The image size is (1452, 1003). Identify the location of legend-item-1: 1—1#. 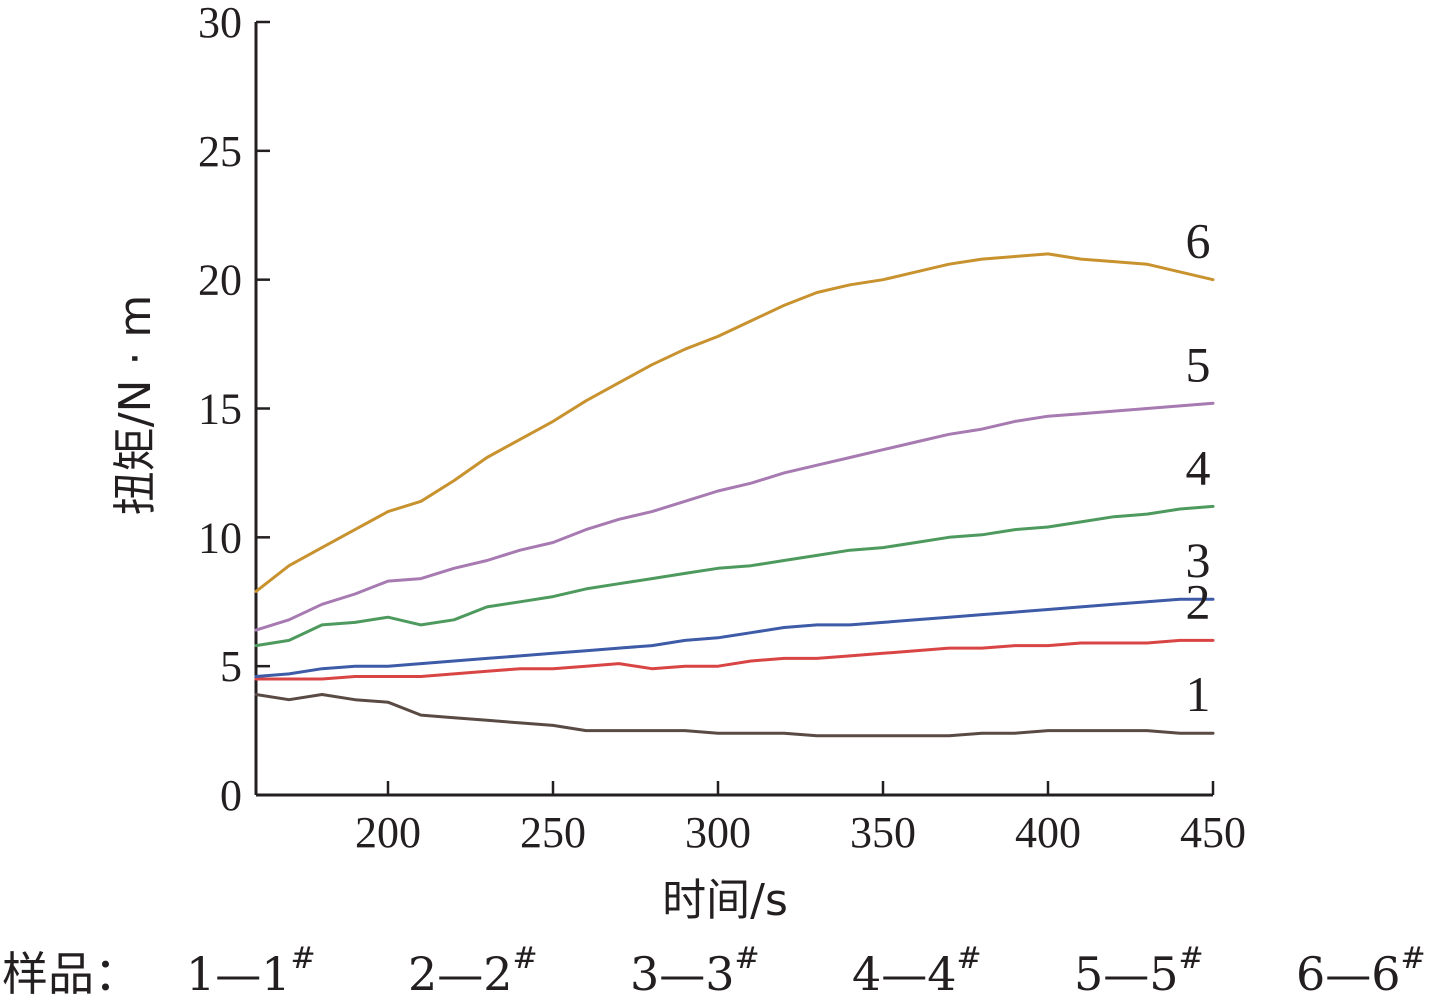
(251, 971).